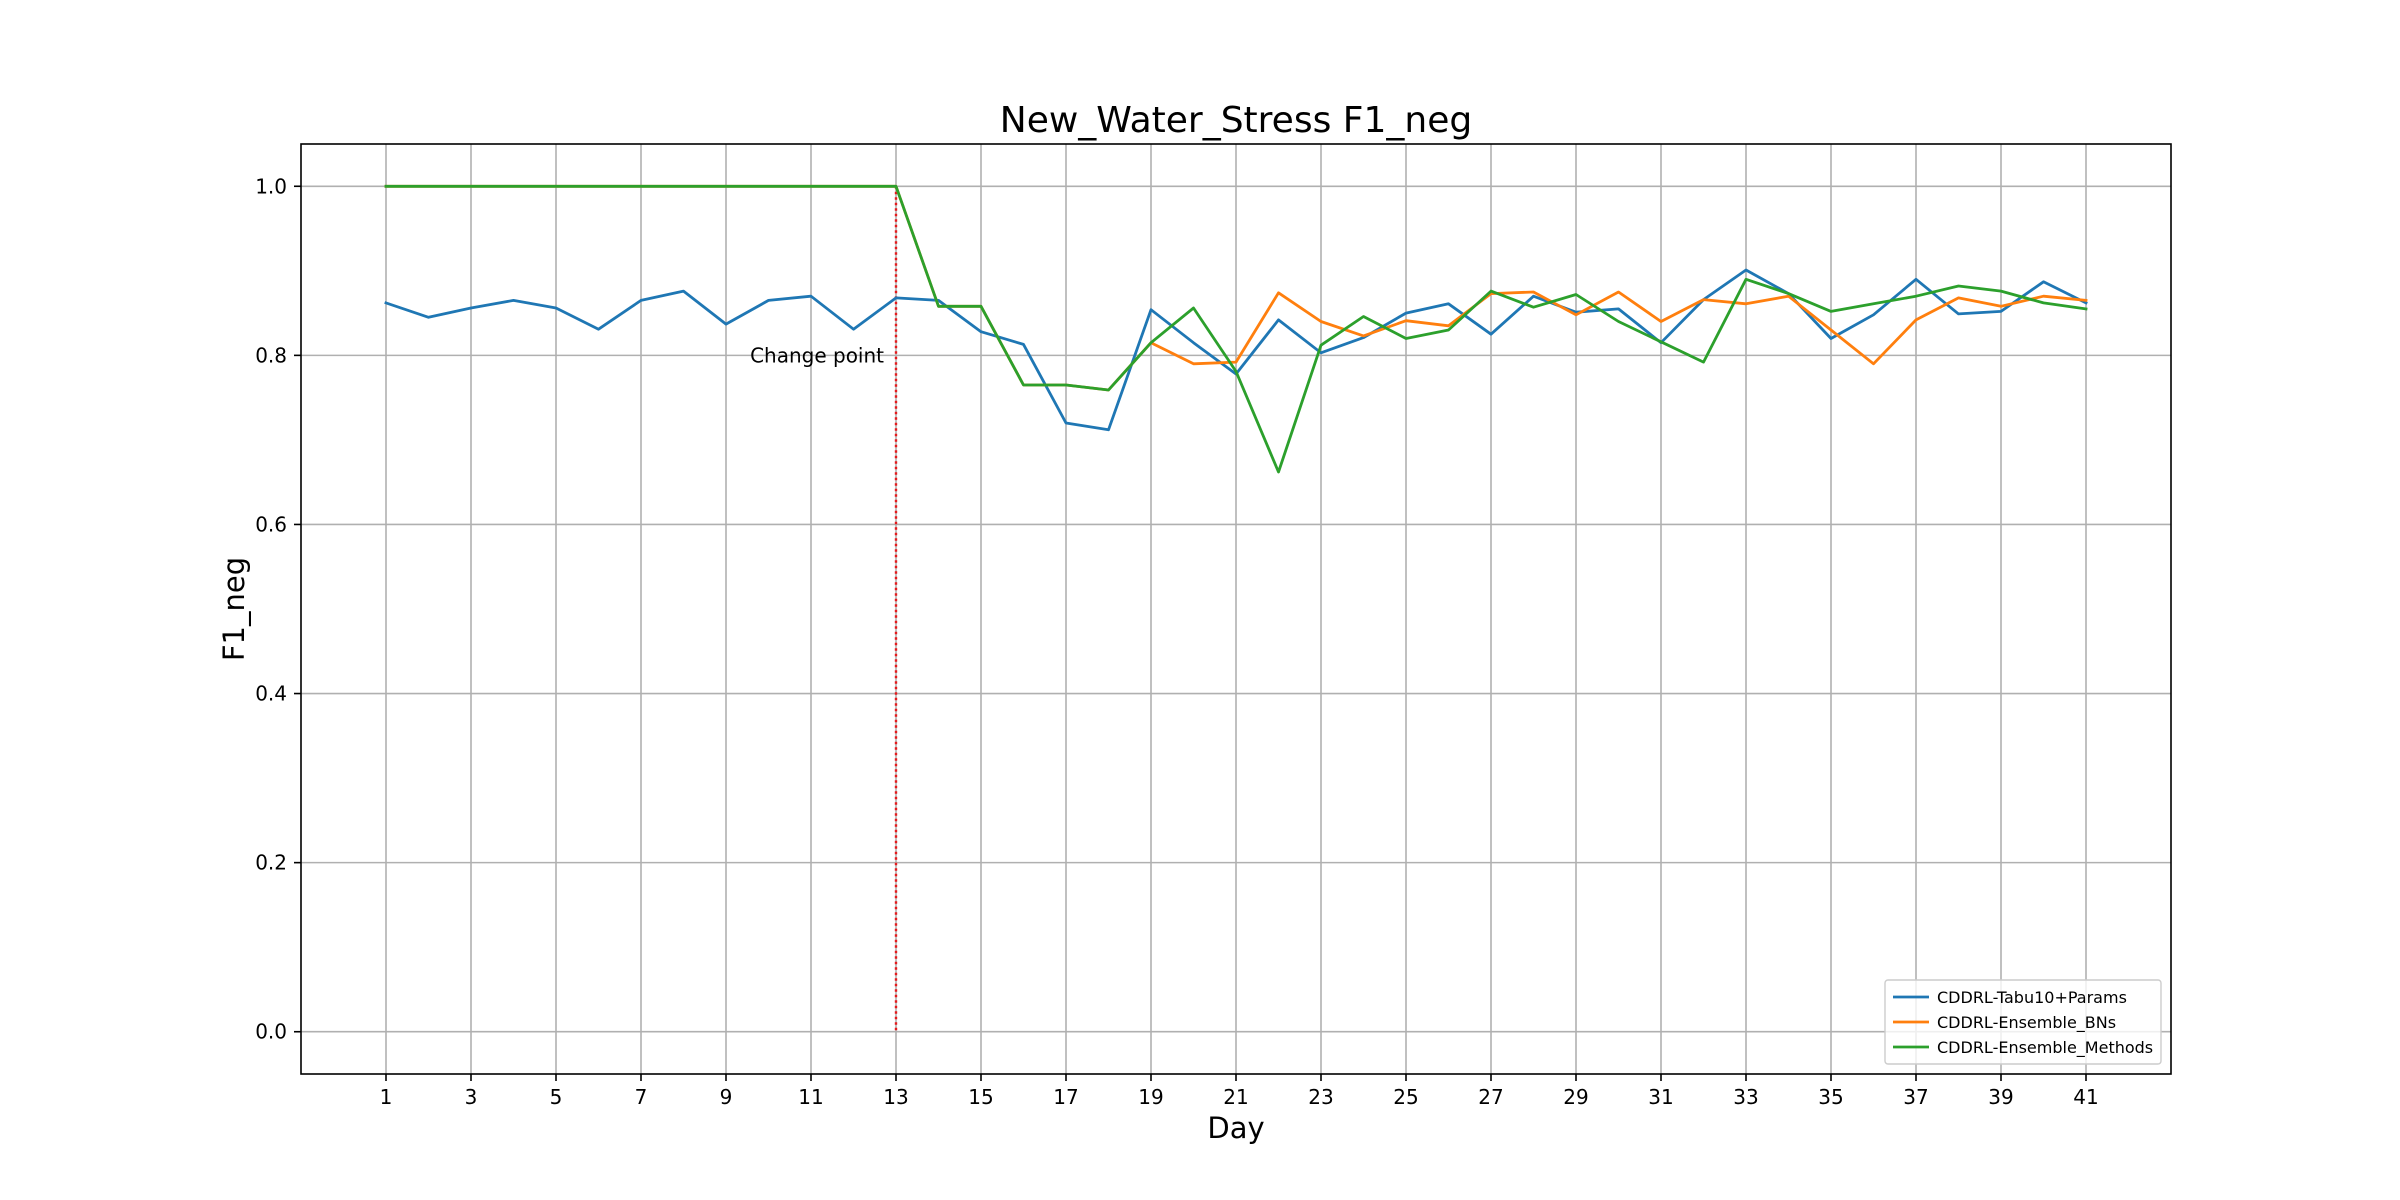 This screenshot has width=2400, height=1200. What do you see at coordinates (1320, 1097) in the screenshot?
I see `x-tick-label: 23` at bounding box center [1320, 1097].